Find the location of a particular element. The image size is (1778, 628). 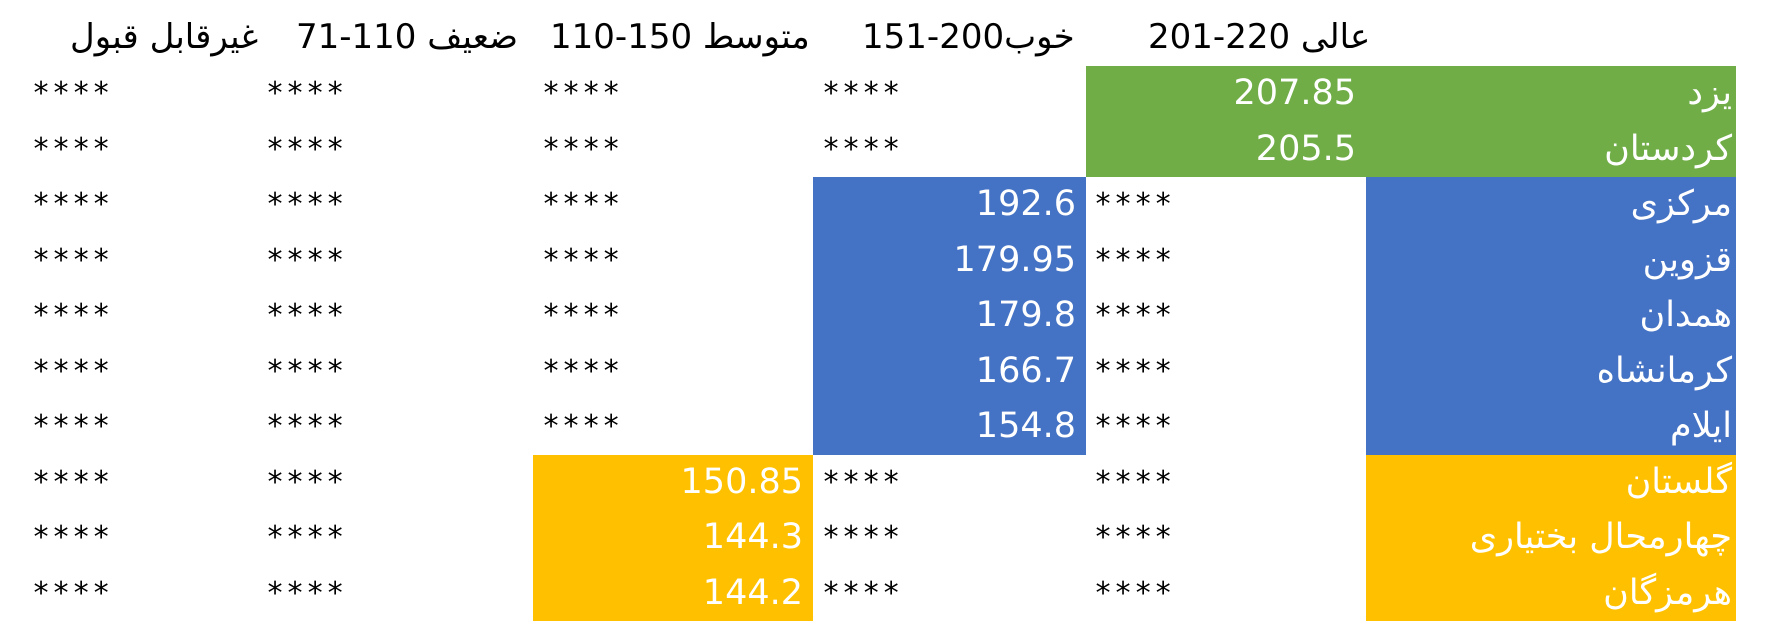

header-weak: ضعیف 110-71 is located at coordinates (407, 37).